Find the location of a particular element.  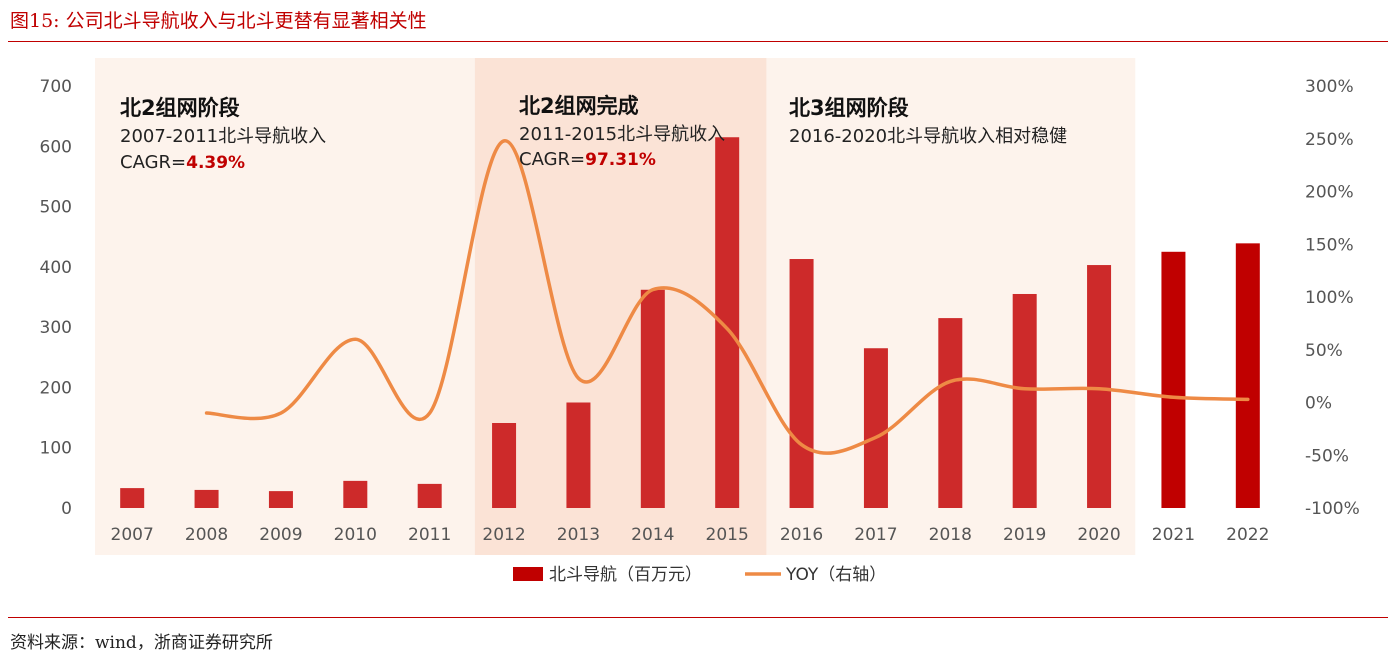

bottom-rule is located at coordinates (698, 617).